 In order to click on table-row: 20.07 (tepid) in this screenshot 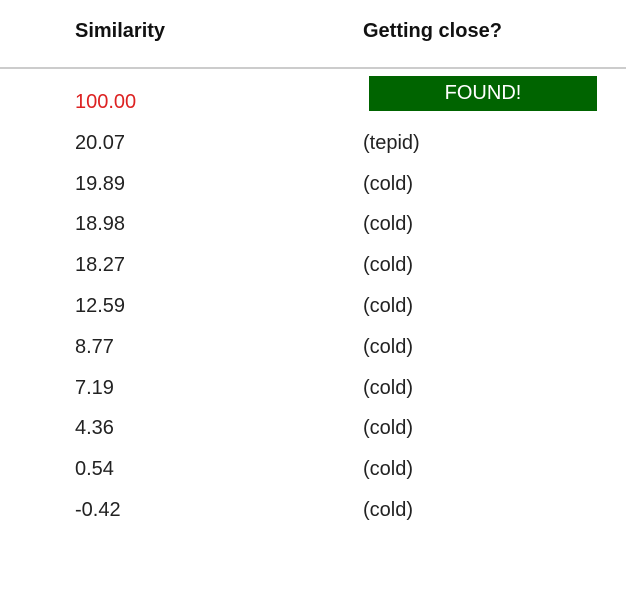, I will do `click(313, 152)`.